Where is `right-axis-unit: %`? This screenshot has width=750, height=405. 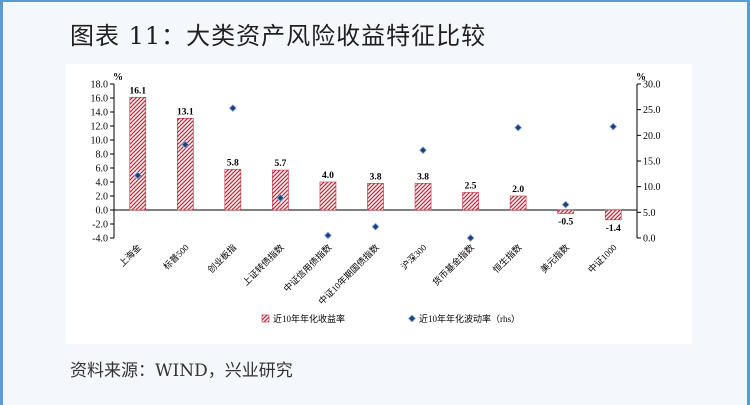 right-axis-unit: % is located at coordinates (641, 77).